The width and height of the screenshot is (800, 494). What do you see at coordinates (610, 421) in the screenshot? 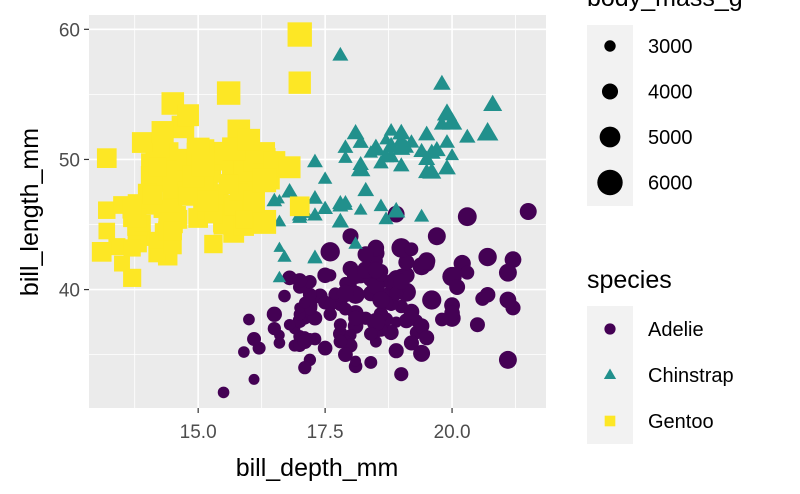
I see `legend-key-gentoo` at bounding box center [610, 421].